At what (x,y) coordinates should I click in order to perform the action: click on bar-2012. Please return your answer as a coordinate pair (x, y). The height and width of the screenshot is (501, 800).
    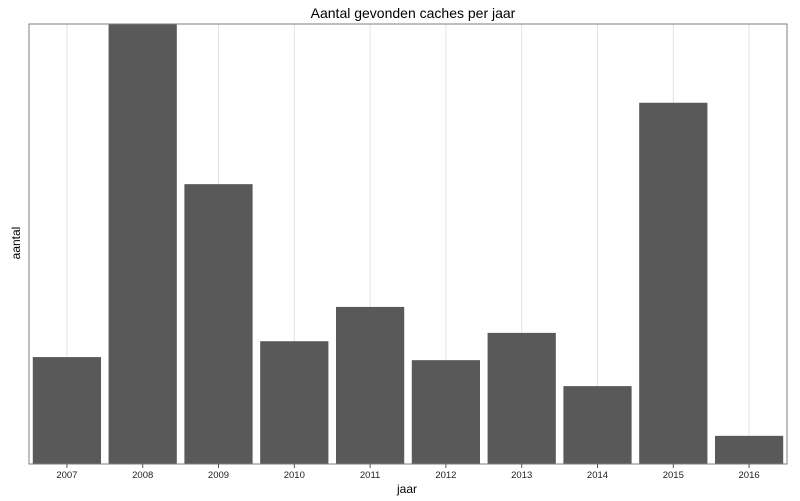
    Looking at the image, I should click on (446, 412).